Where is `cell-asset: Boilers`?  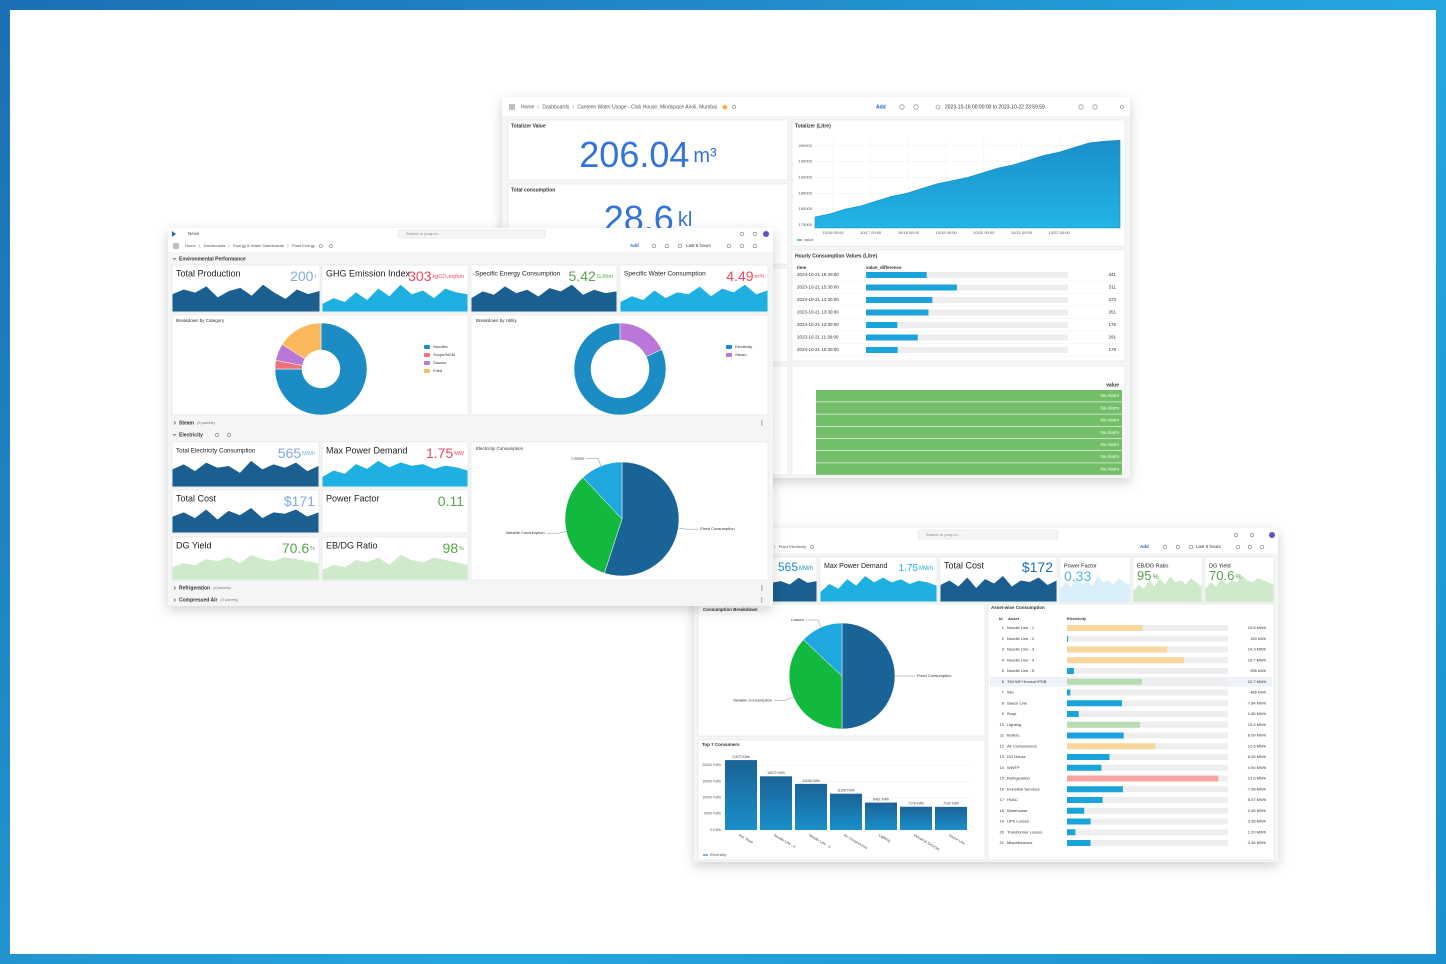 cell-asset: Boilers is located at coordinates (1013, 735).